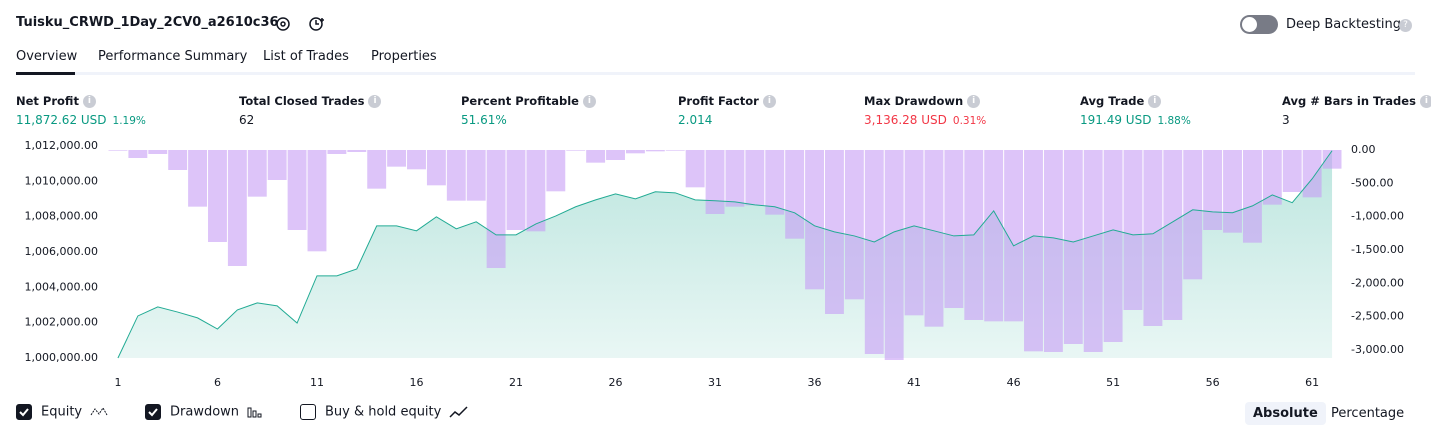  What do you see at coordinates (1285, 413) in the screenshot?
I see `mode-button: Absolute` at bounding box center [1285, 413].